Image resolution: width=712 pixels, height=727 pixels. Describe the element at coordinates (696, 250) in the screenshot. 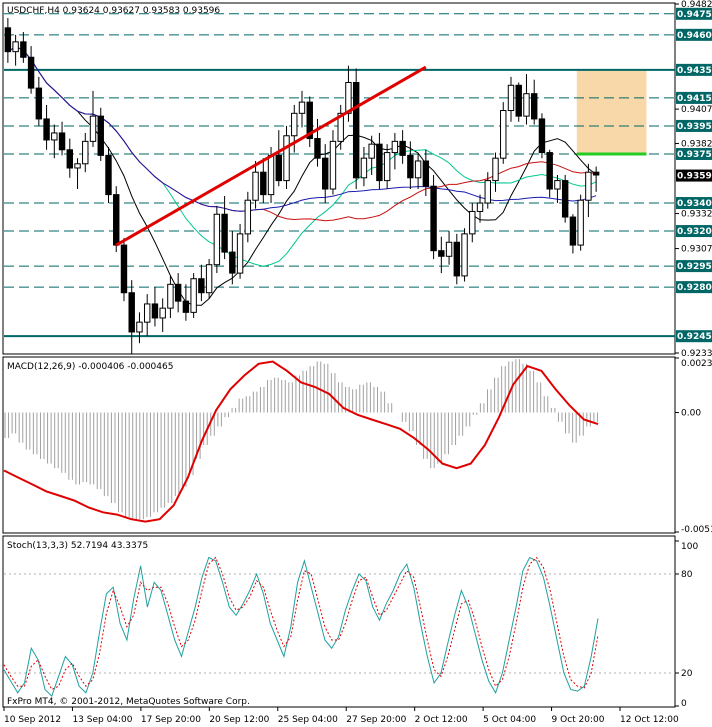

I see `price-tick-label: 0.93075` at that location.